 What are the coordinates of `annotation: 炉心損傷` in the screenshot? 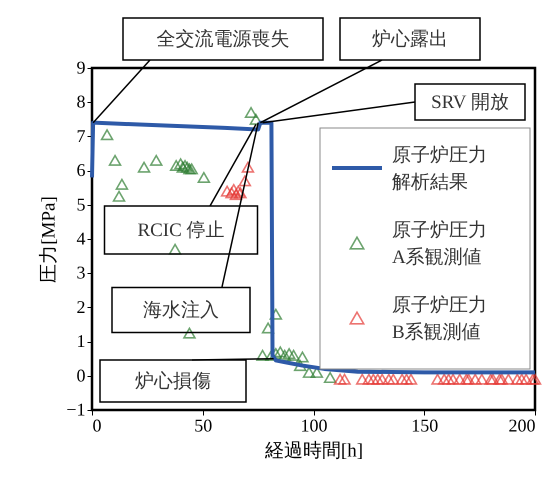 It's located at (173, 381).